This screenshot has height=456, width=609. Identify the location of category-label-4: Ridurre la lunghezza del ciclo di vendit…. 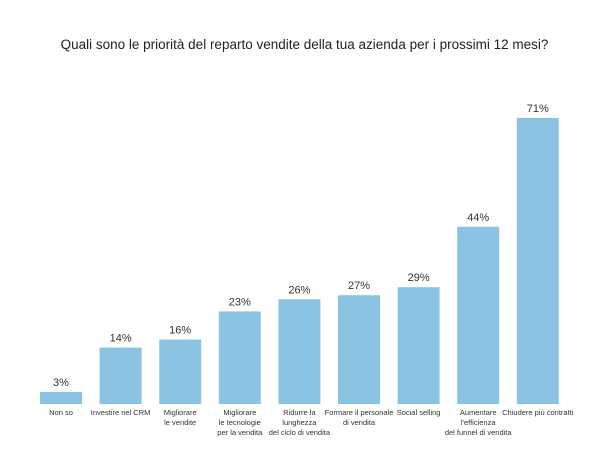
(299, 422).